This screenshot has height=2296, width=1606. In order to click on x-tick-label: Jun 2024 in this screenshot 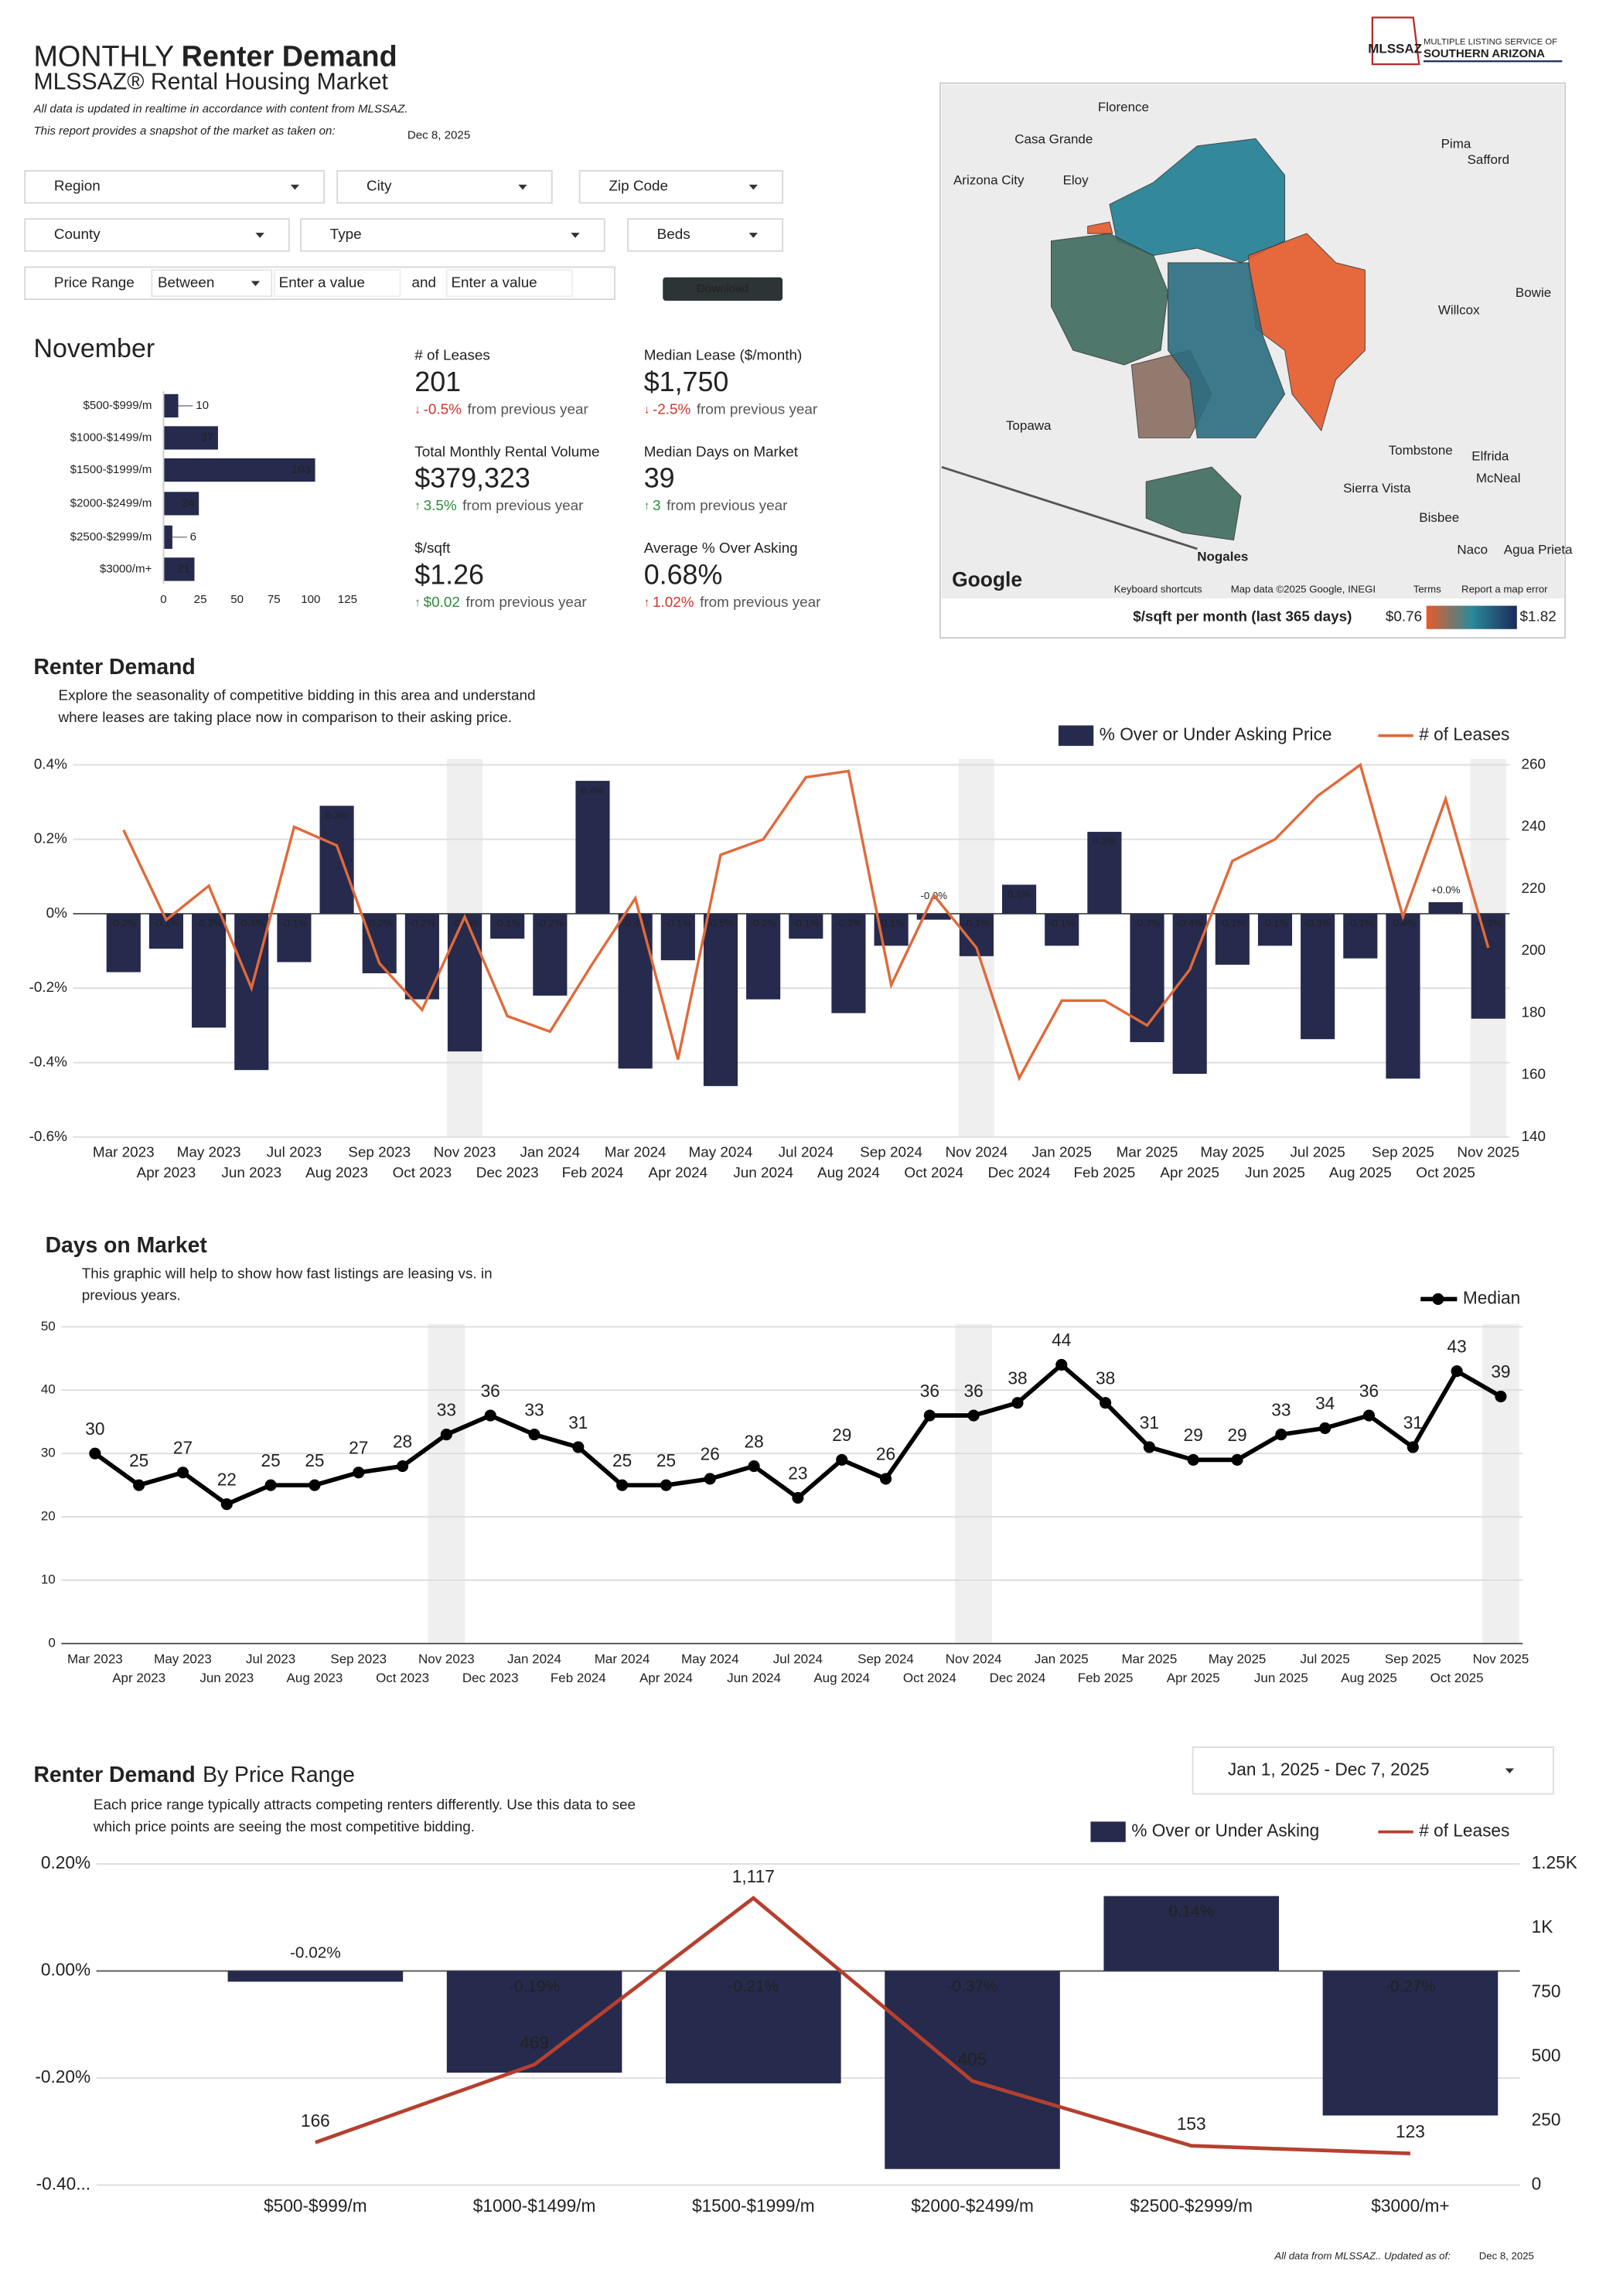, I will do `click(763, 1173)`.